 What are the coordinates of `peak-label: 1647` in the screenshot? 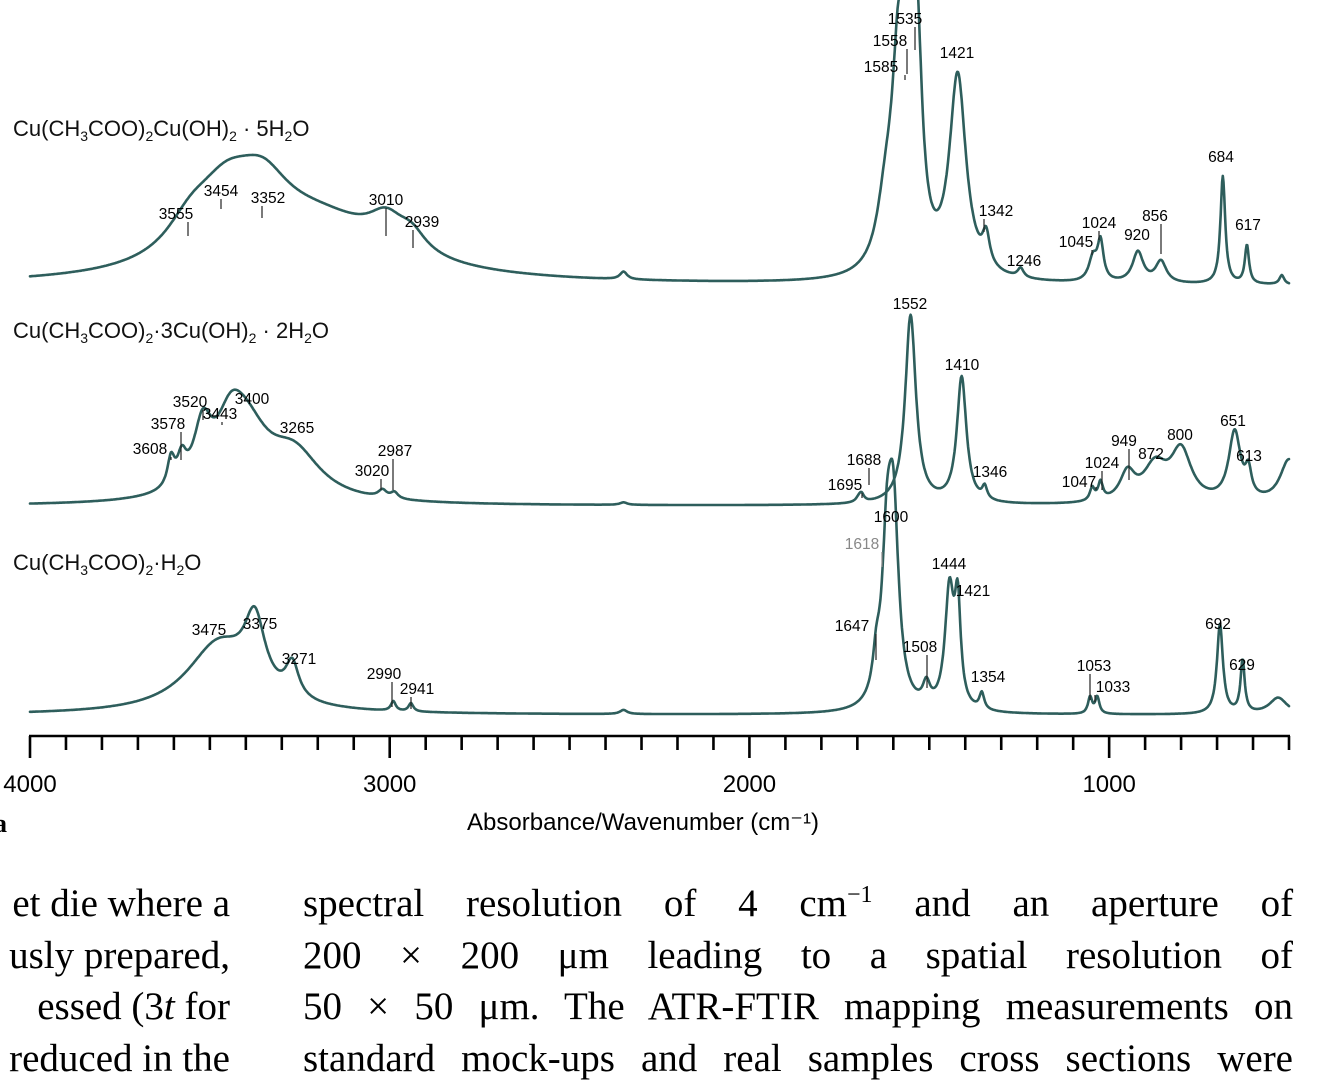 It's located at (852, 626).